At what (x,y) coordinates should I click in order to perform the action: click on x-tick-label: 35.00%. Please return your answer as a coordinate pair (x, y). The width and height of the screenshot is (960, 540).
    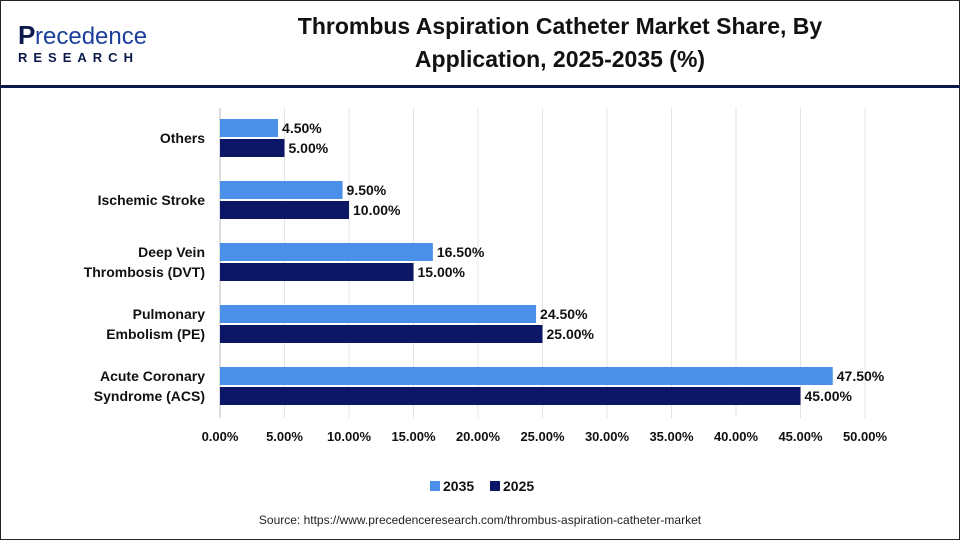
    Looking at the image, I should click on (671, 436).